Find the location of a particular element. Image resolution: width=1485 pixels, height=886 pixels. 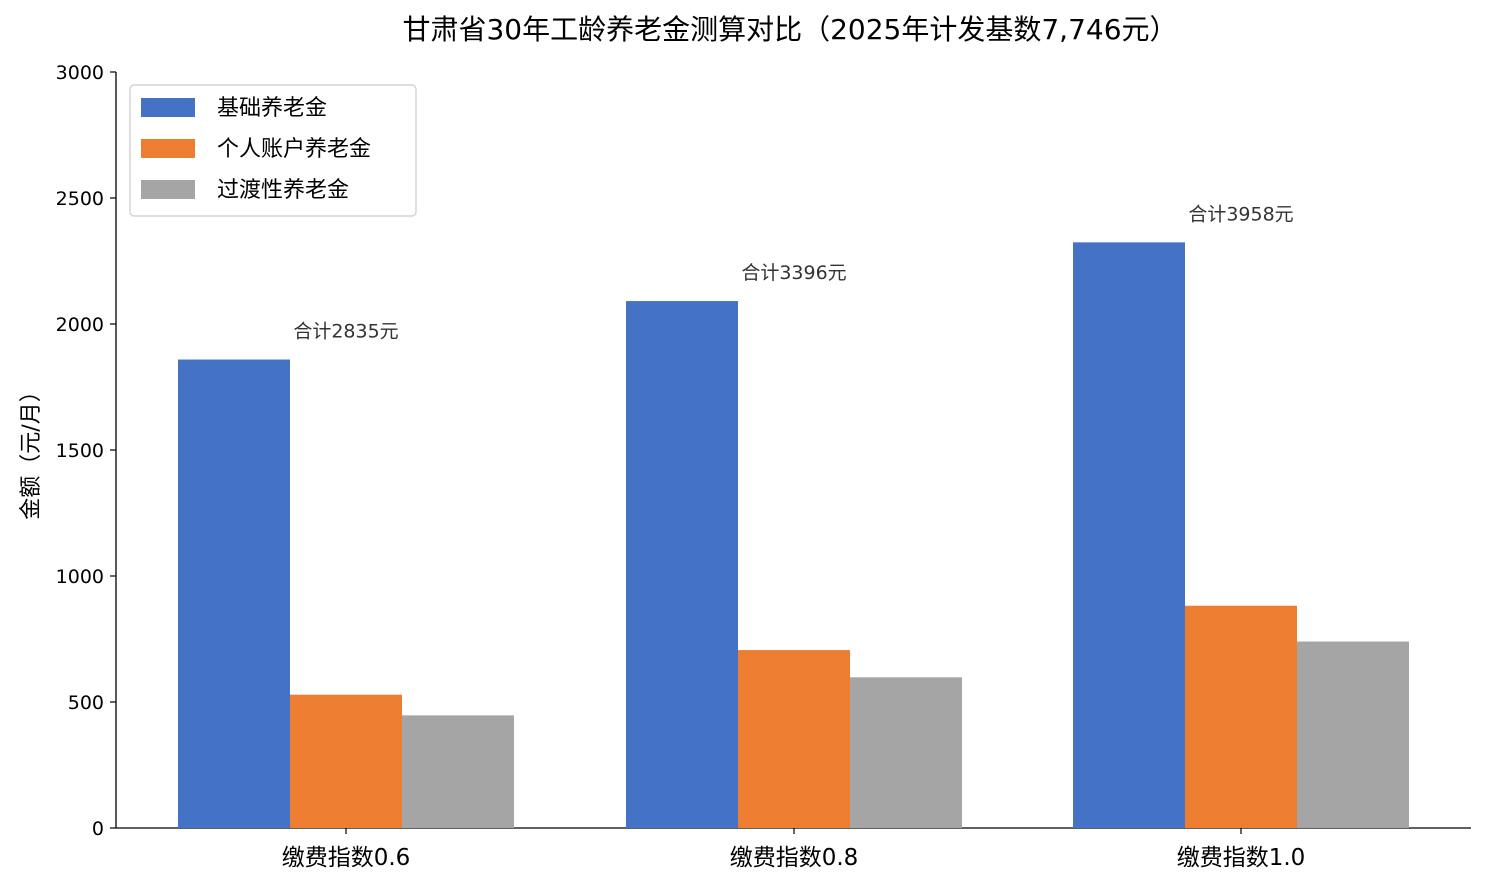

x-tick-label: 缴费指数1.0 is located at coordinates (1241, 858).